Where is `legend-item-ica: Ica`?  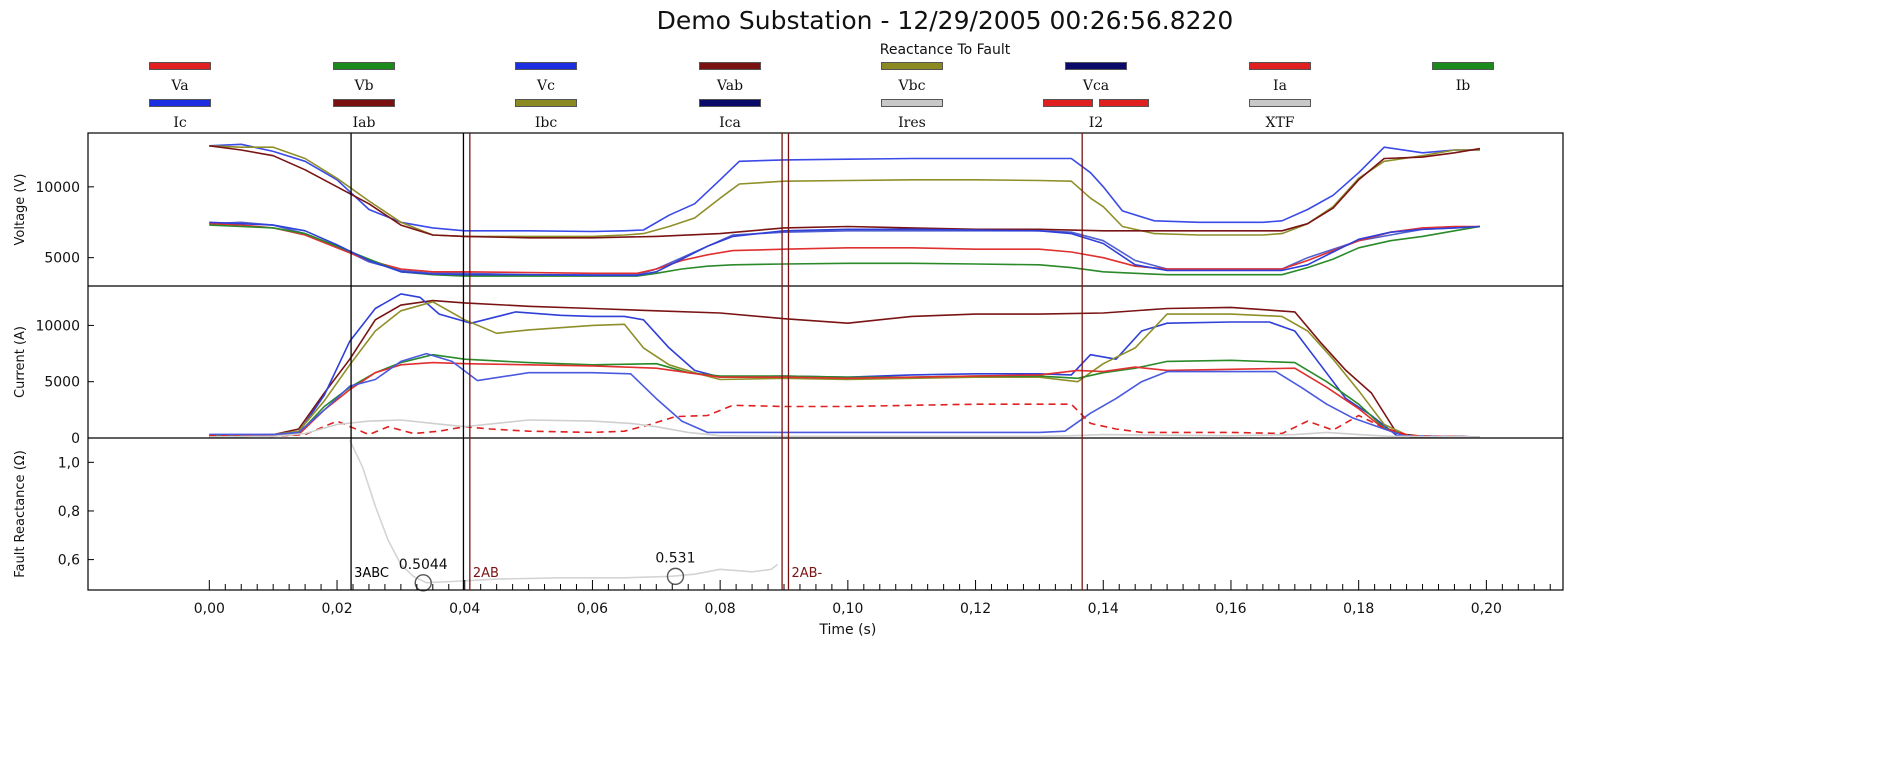 legend-item-ica: Ica is located at coordinates (730, 115).